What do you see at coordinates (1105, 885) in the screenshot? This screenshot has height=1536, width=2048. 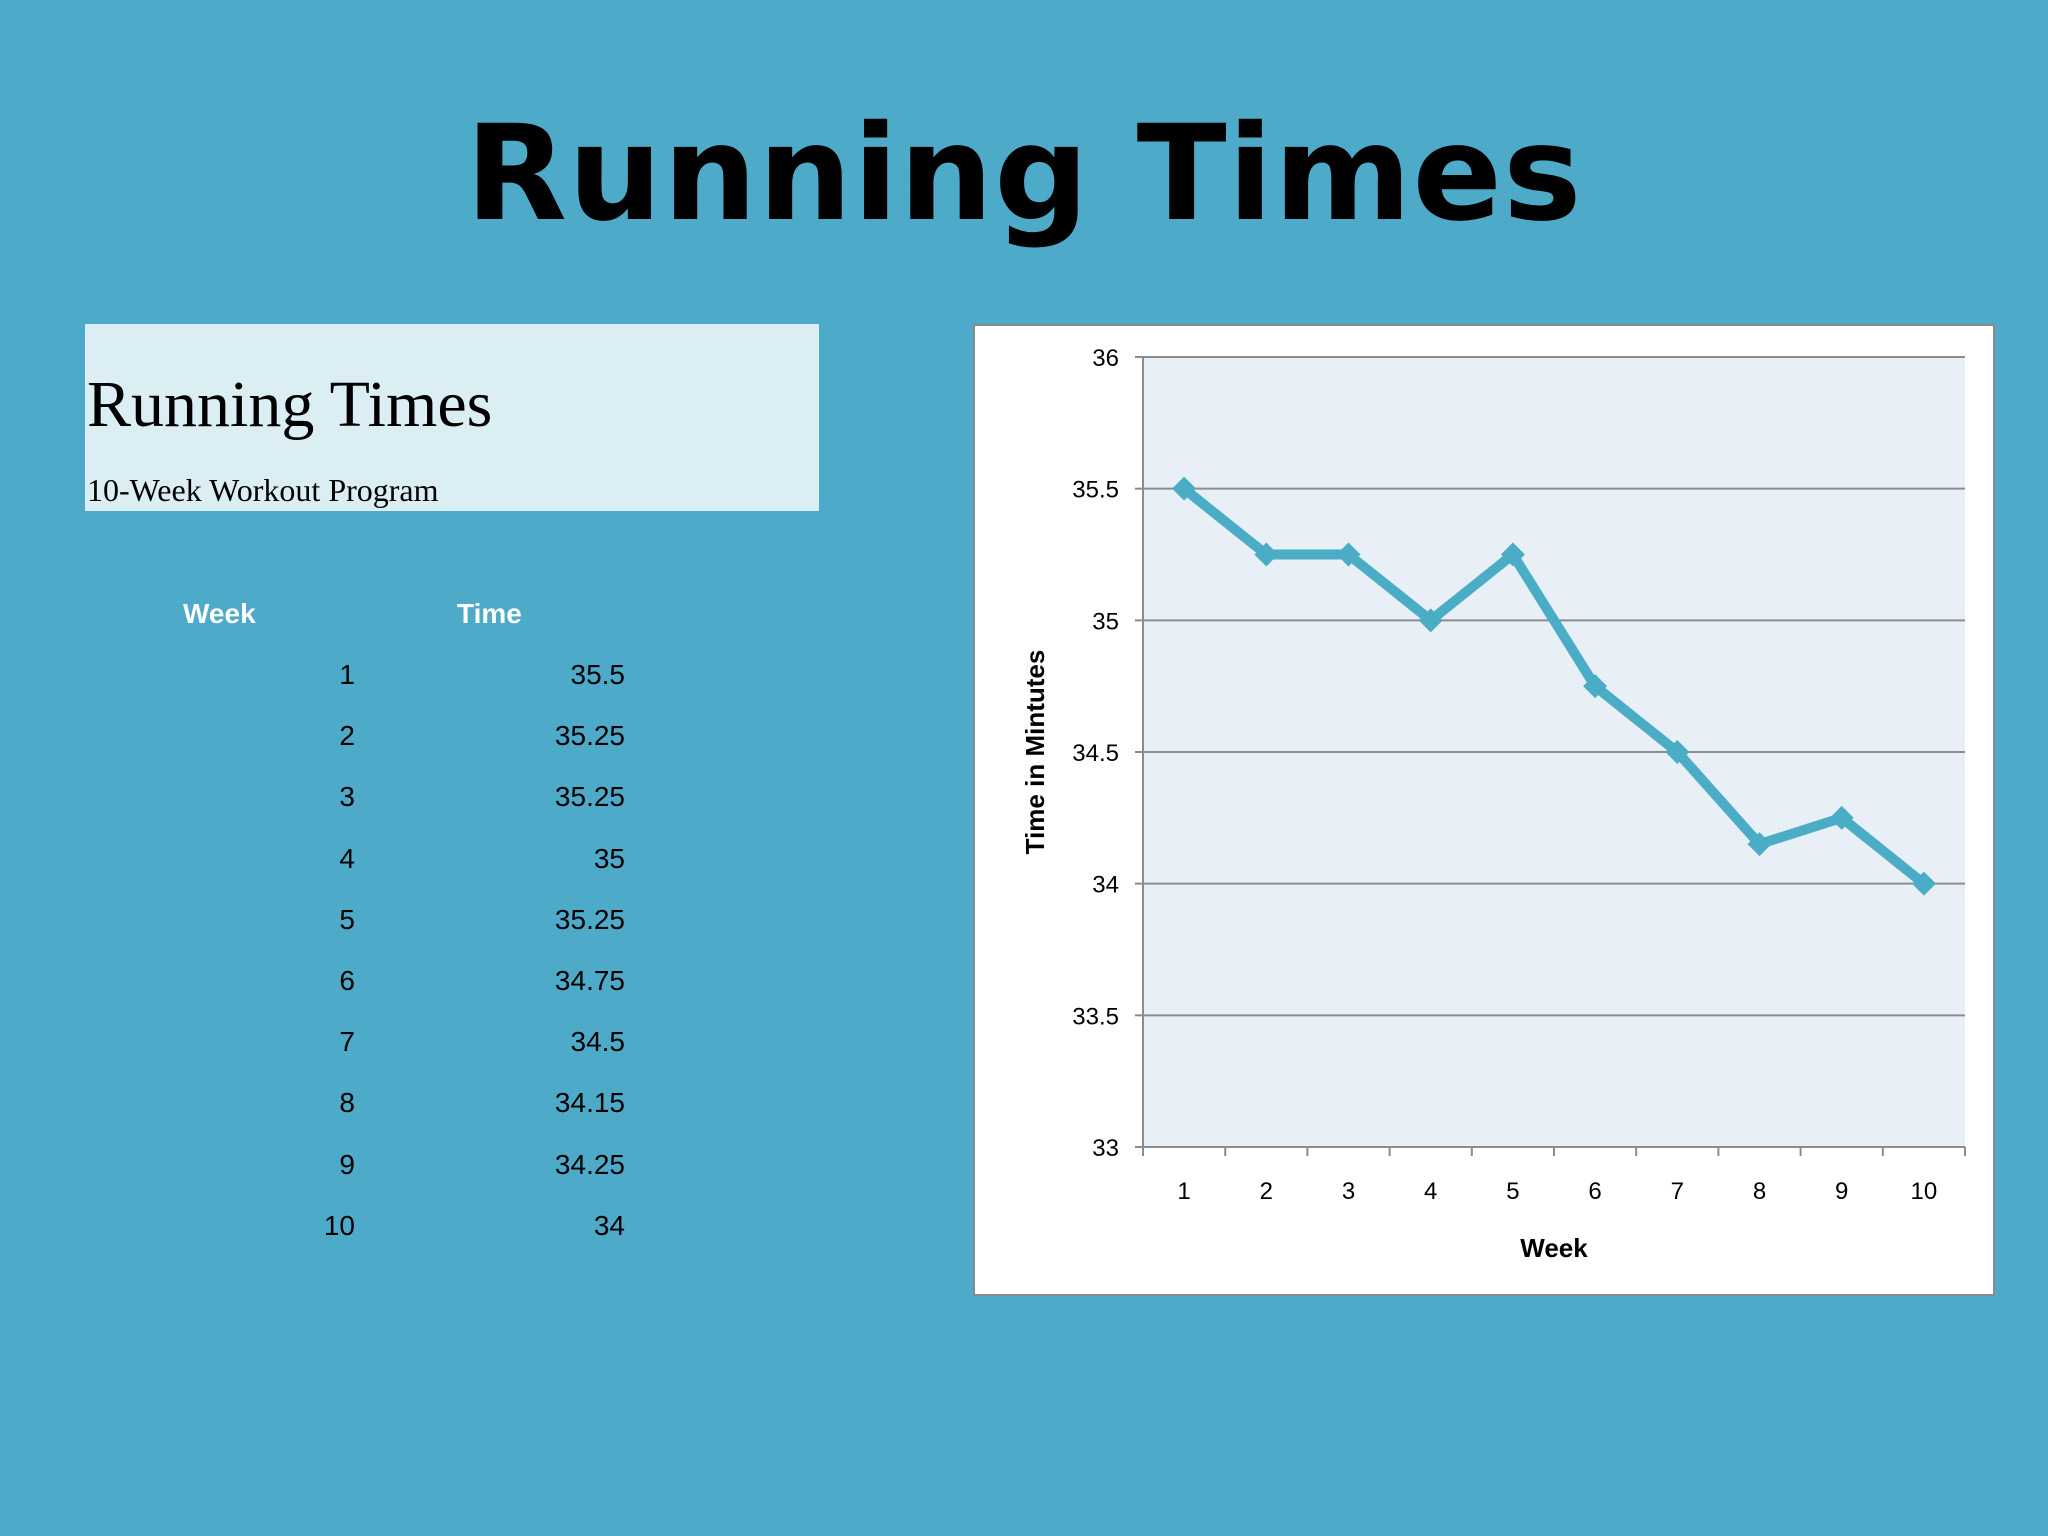 I see `y-tick-label: 34` at bounding box center [1105, 885].